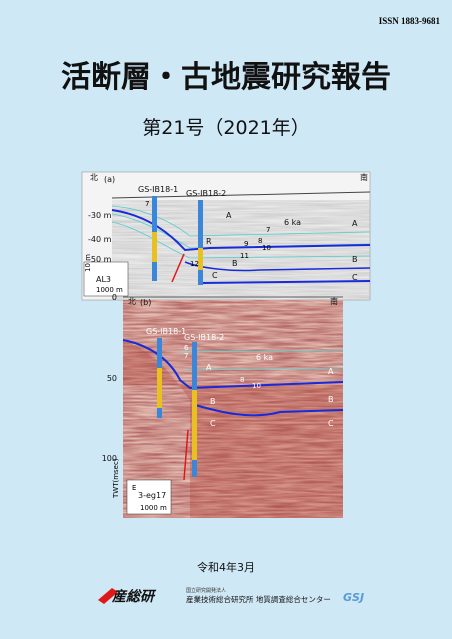 The height and width of the screenshot is (639, 452). What do you see at coordinates (134, 488) in the screenshot?
I see `vscale-label: E` at bounding box center [134, 488].